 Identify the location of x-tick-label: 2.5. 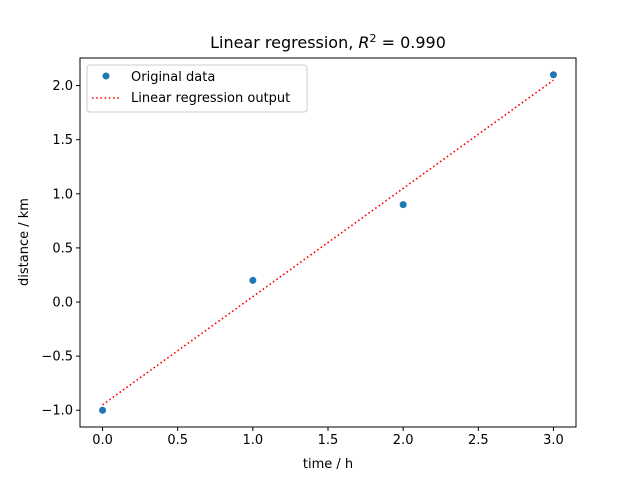
(478, 440).